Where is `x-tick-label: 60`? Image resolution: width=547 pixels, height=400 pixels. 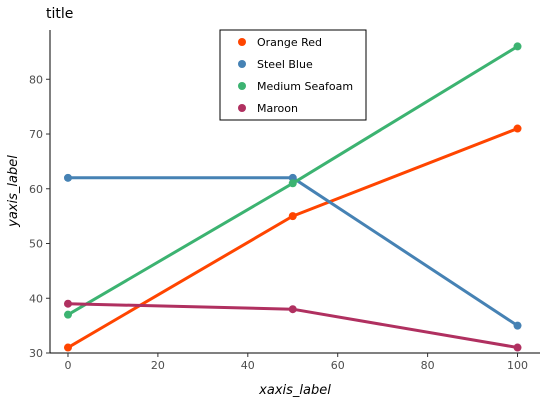
x-tick-label: 60 is located at coordinates (338, 365).